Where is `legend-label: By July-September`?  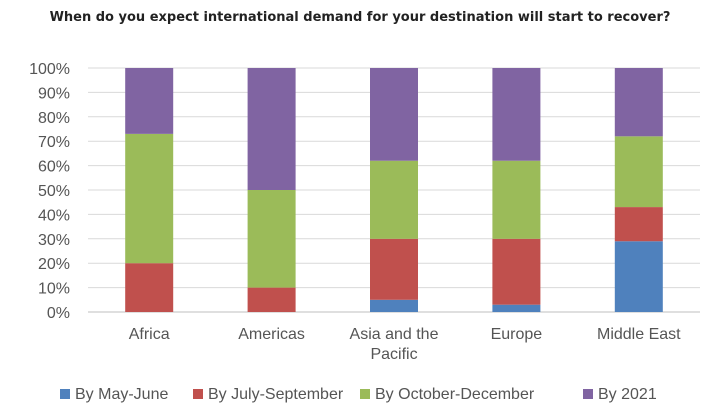 legend-label: By July-September is located at coordinates (276, 394).